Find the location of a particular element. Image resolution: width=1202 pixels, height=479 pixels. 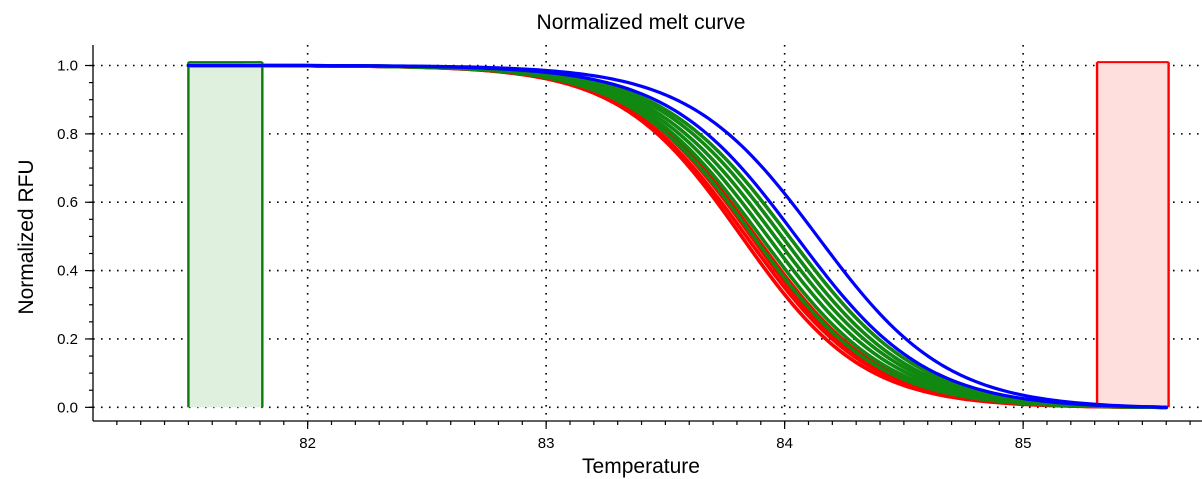

y-tick-label: 0.6 is located at coordinates (67, 202).